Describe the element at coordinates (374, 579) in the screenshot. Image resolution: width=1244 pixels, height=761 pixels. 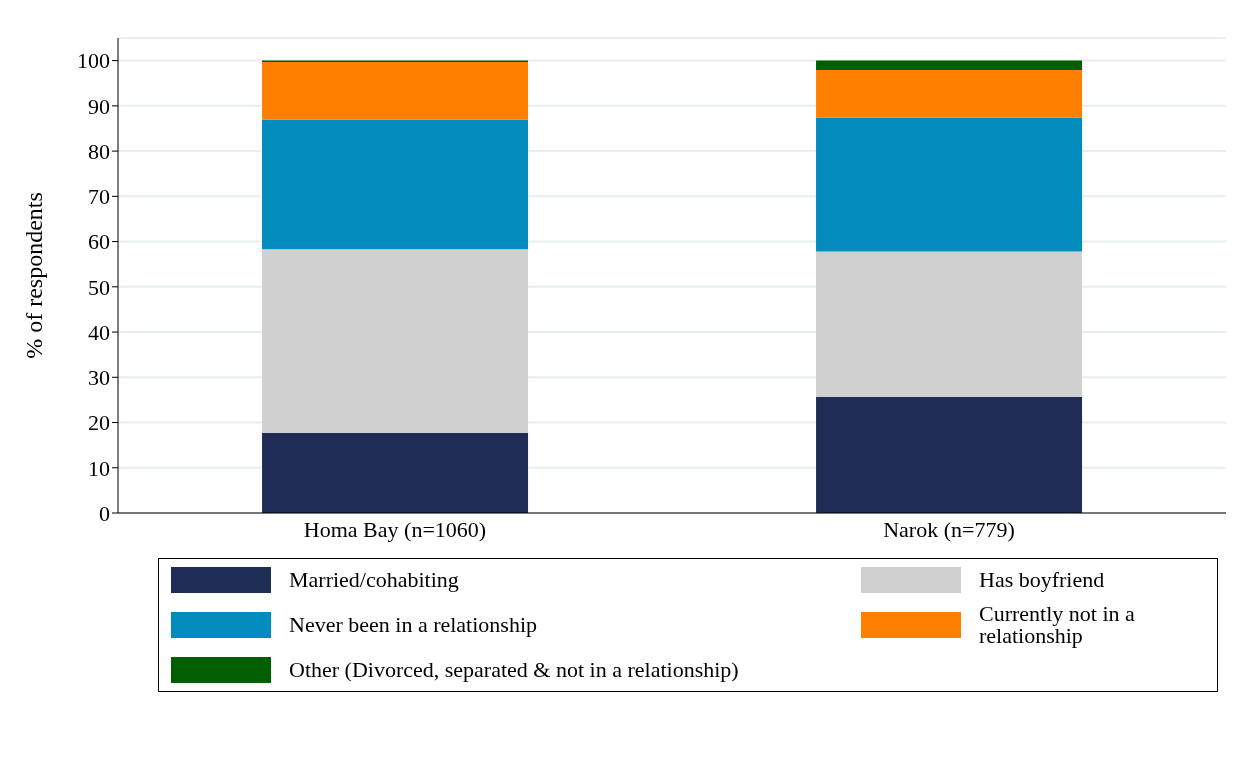
I see `legend-label: Married/cohabiting` at that location.